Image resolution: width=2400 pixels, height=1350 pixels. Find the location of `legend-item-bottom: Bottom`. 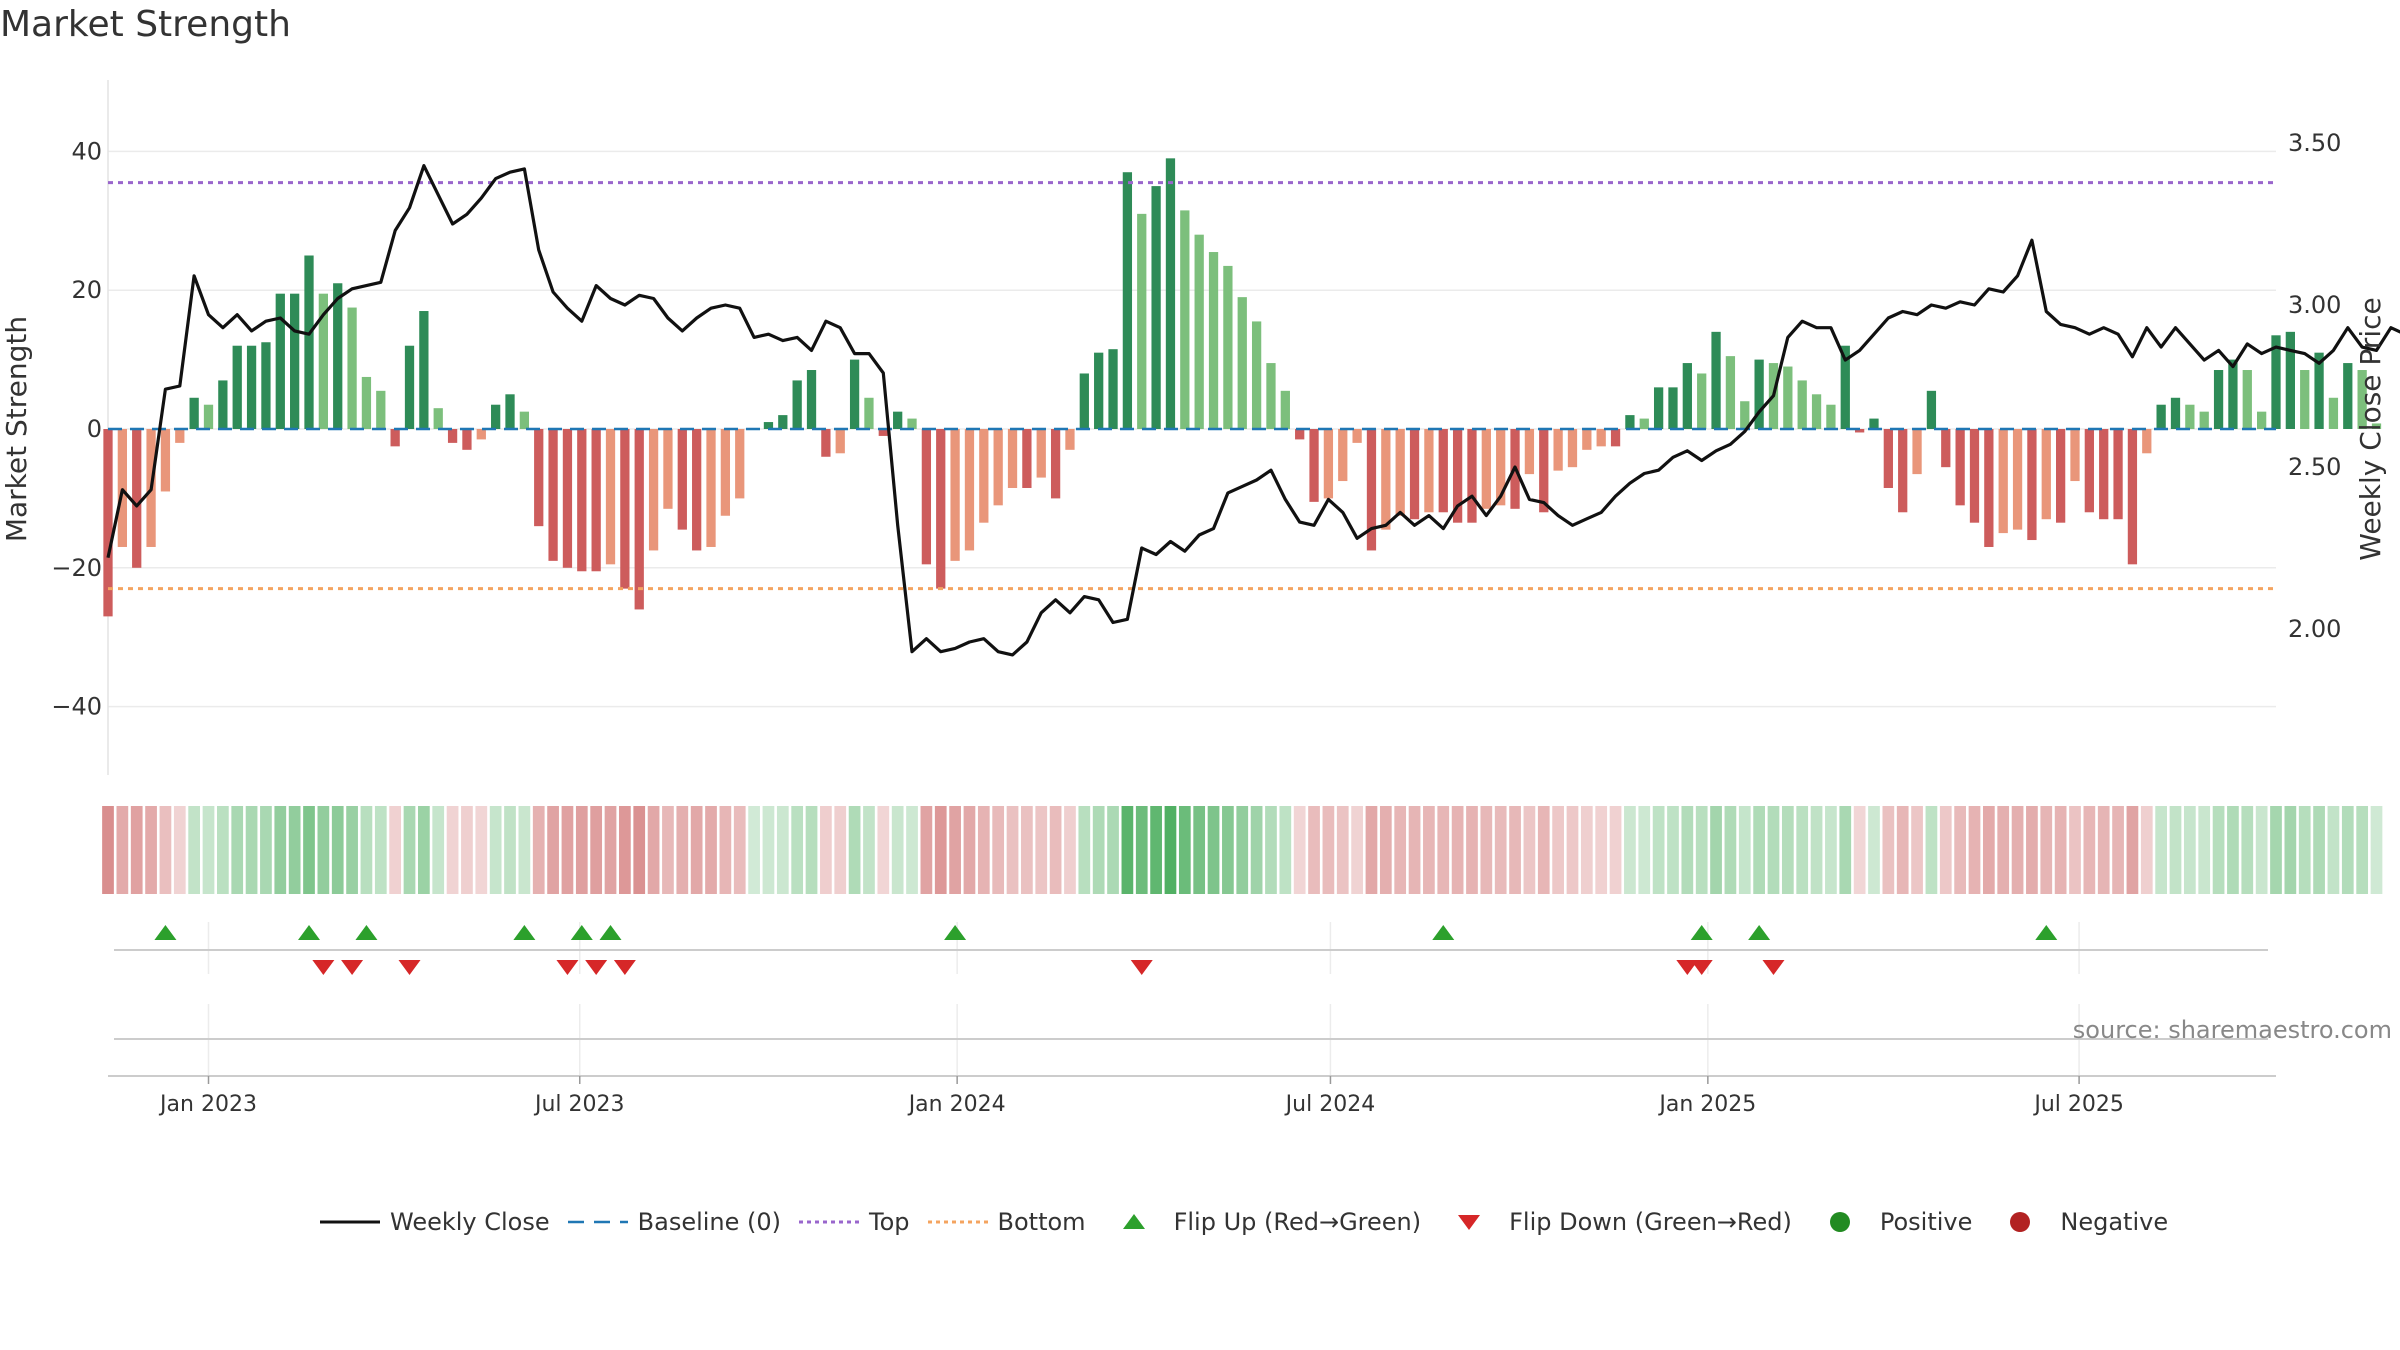

legend-item-bottom: Bottom is located at coordinates (1006, 1222).